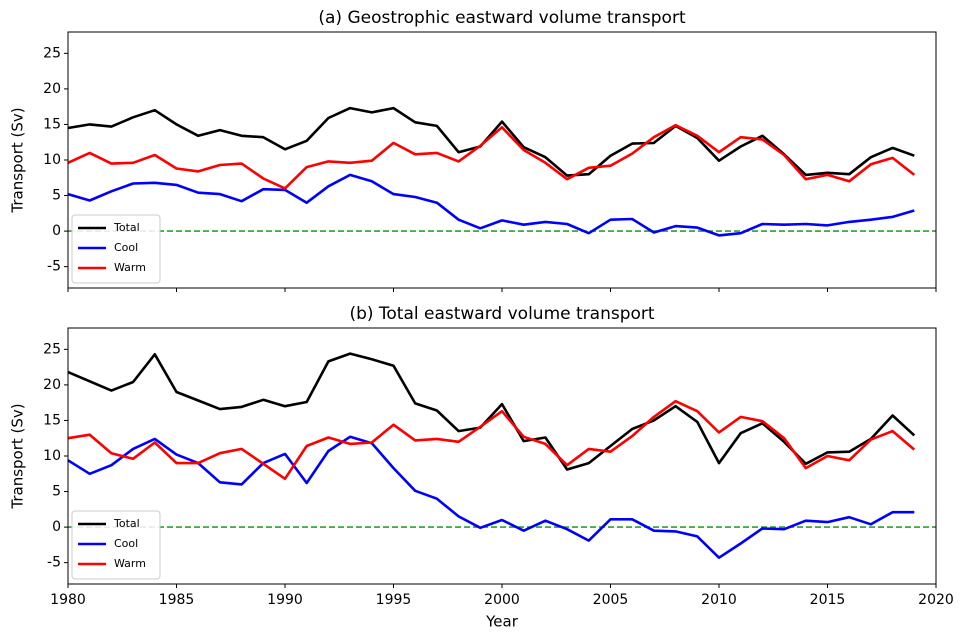  What do you see at coordinates (719, 600) in the screenshot?
I see `x-tick-label: 2010` at bounding box center [719, 600].